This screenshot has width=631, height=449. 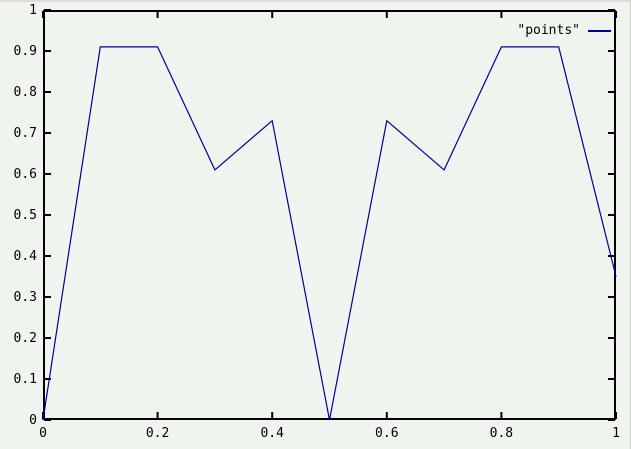 I want to click on y-tick-label: 0.9, so click(x=25, y=51).